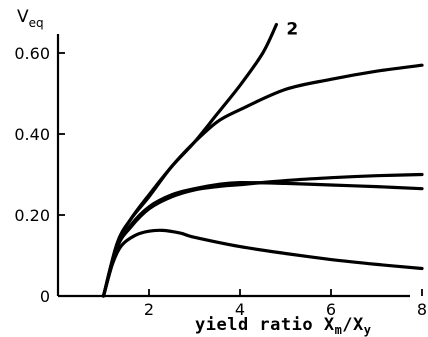 The width and height of the screenshot is (428, 337). Describe the element at coordinates (32, 134) in the screenshot. I see `y-tick-label: 0.40` at that location.